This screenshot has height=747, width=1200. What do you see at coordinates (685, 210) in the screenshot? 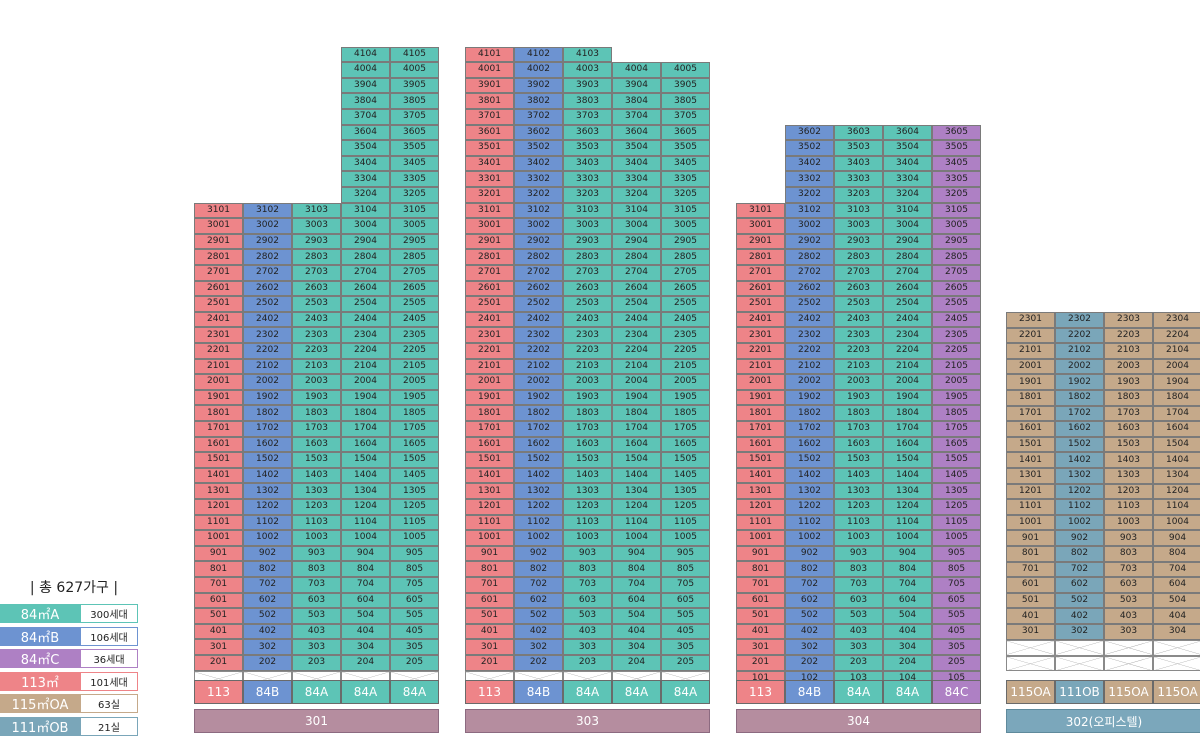
I see `unit-303-3105: 3105` at bounding box center [685, 210].